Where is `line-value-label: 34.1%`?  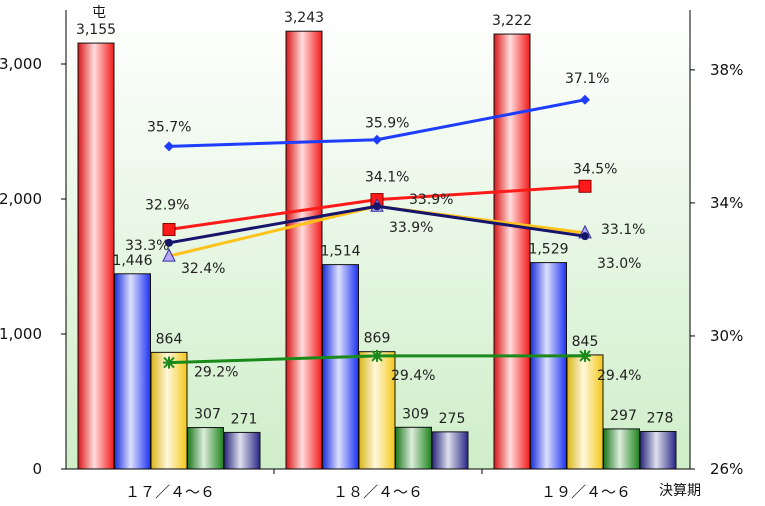
line-value-label: 34.1% is located at coordinates (387, 178).